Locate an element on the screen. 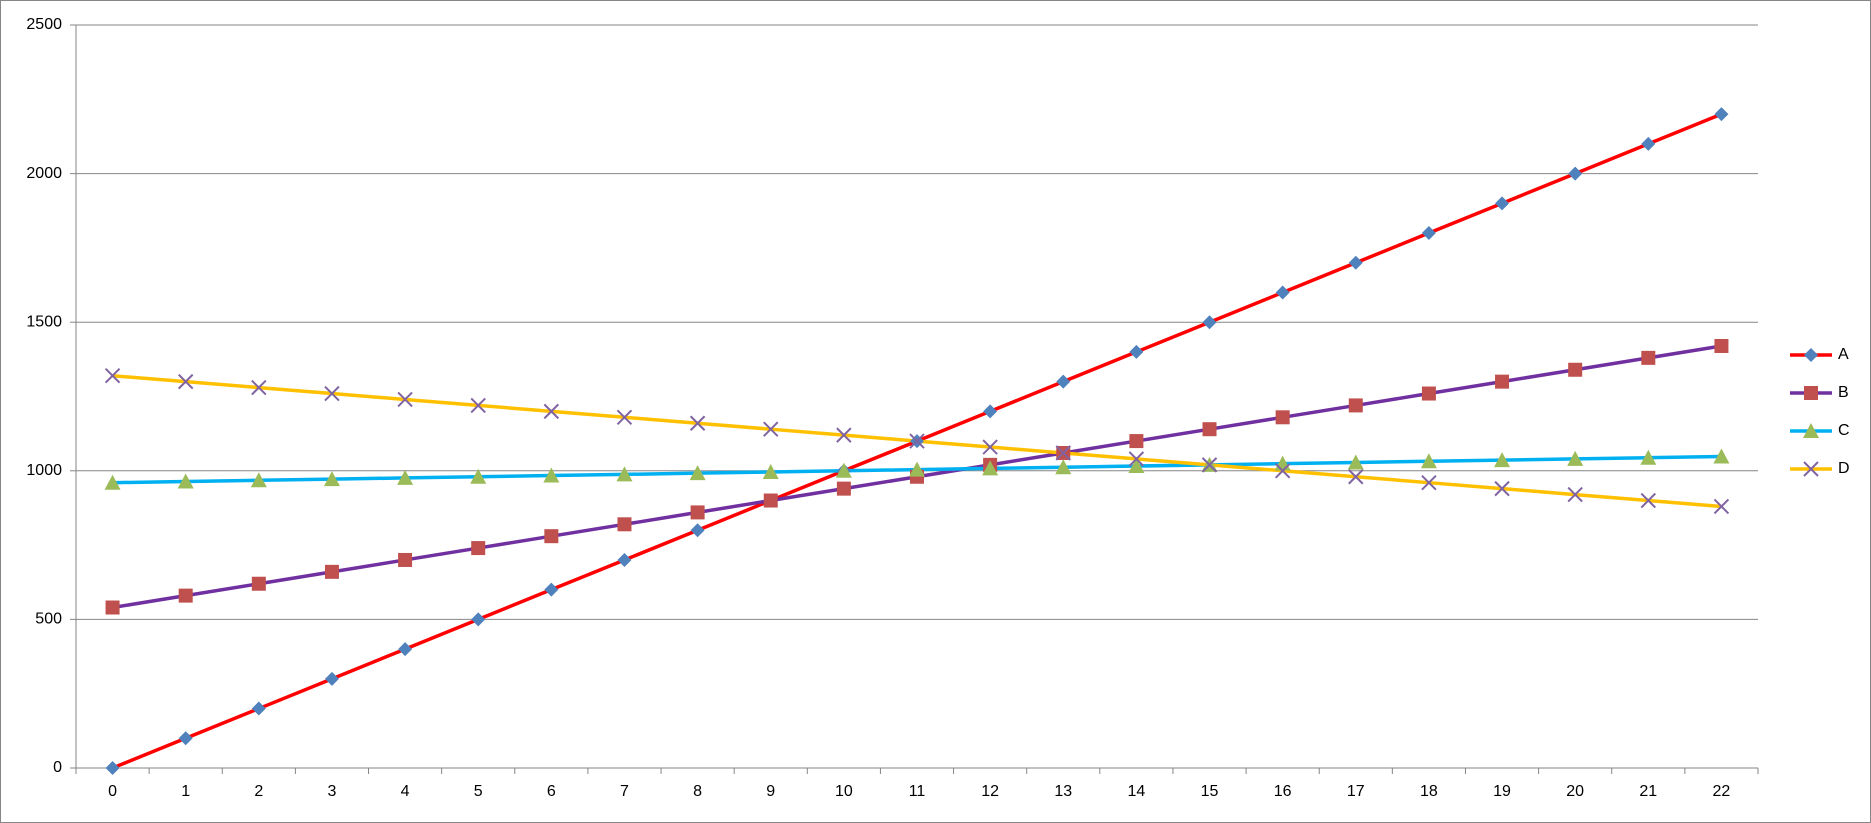 The height and width of the screenshot is (823, 1871). x-tick-label: 1 is located at coordinates (185, 791).